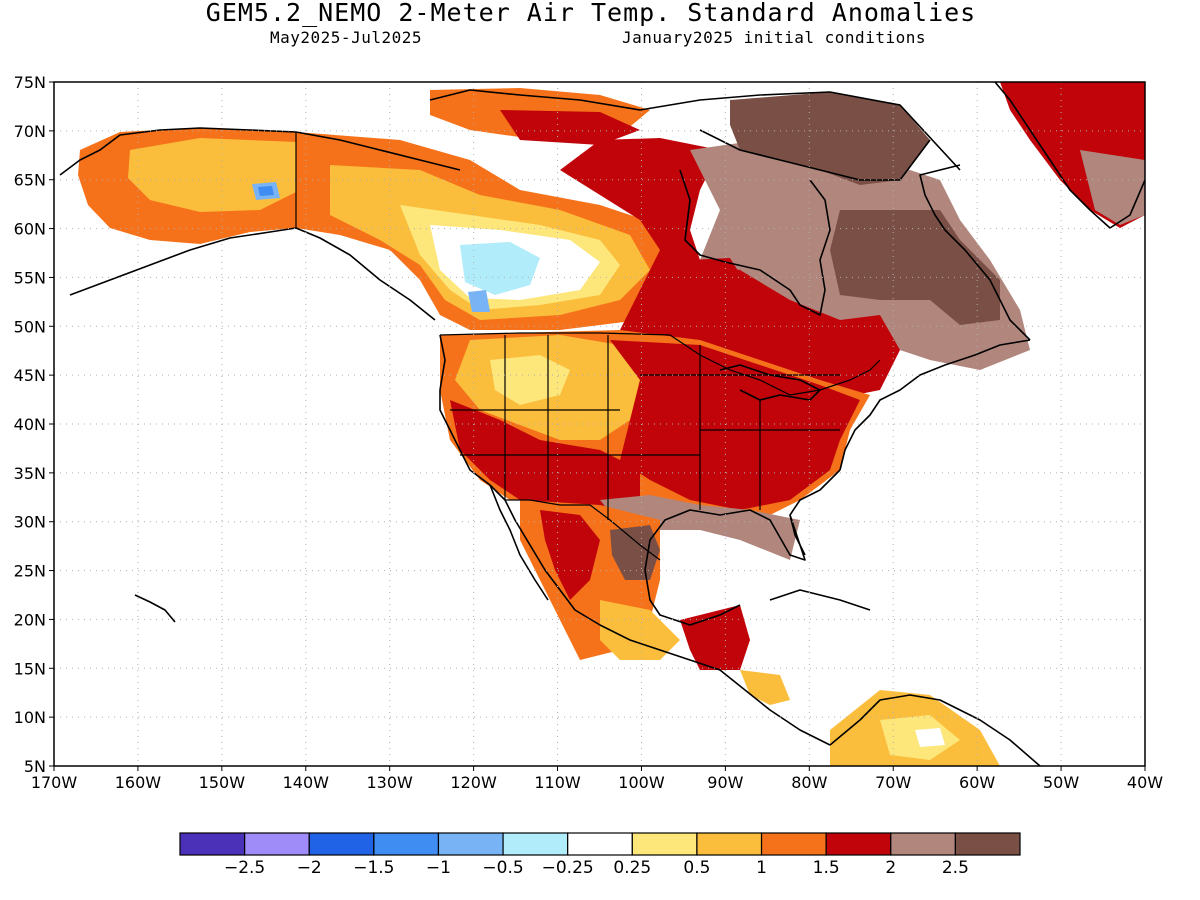  What do you see at coordinates (479, 301) in the screenshot?
I see `anomaly-area-cold-spot` at bounding box center [479, 301].